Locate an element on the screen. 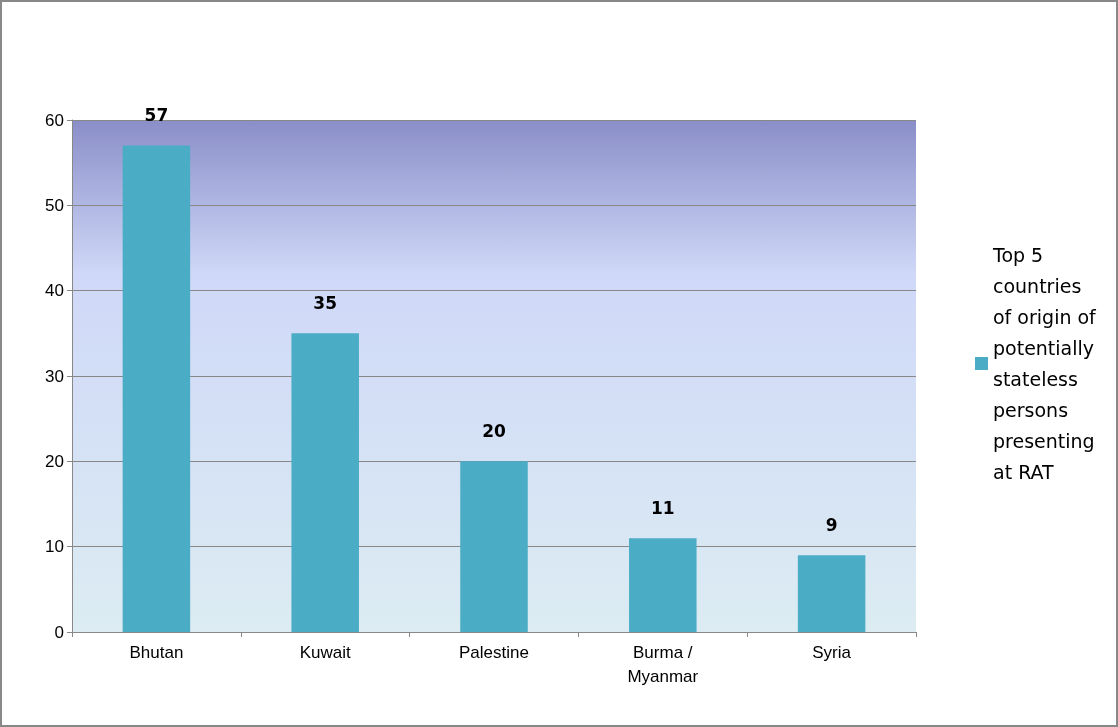 Image resolution: width=1118 pixels, height=727 pixels. data-label: 9 is located at coordinates (831, 524).